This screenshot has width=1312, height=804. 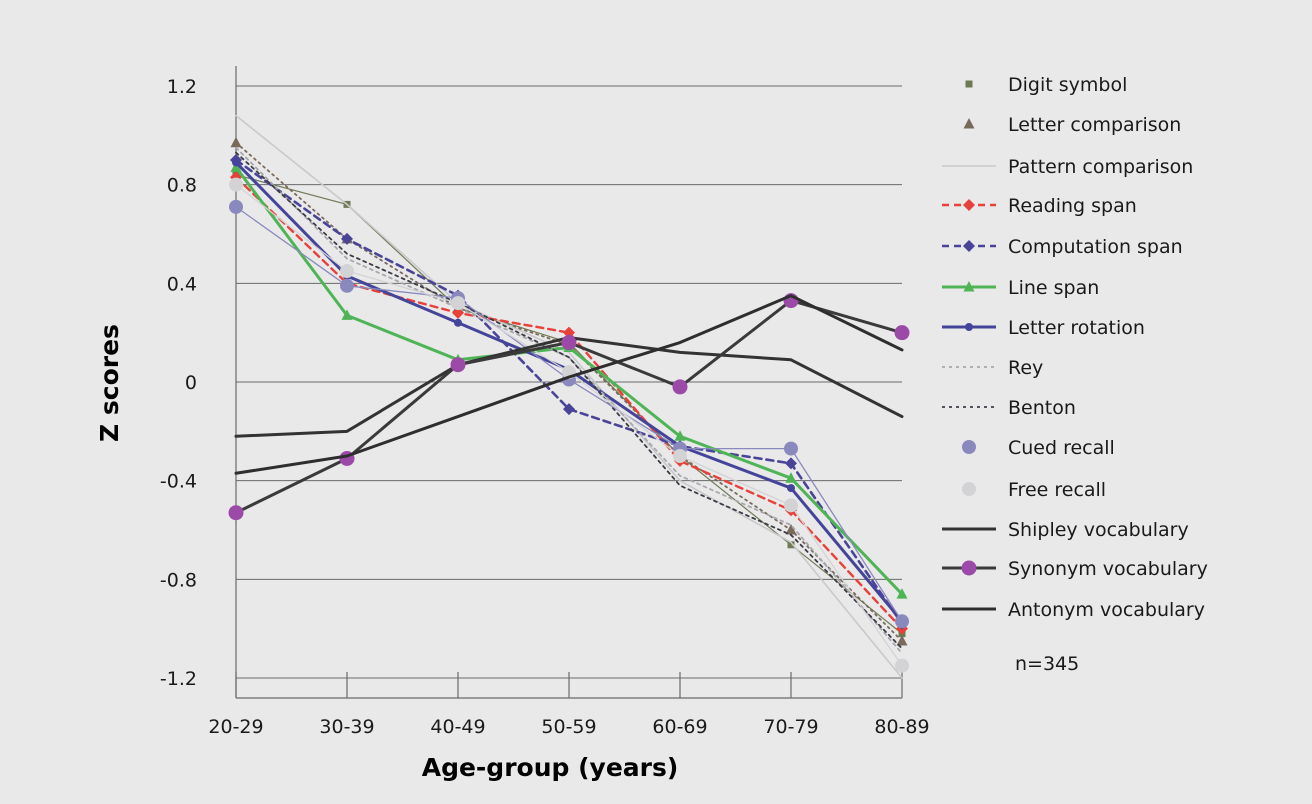 I want to click on legend-item: Line span, so click(x=1020, y=288).